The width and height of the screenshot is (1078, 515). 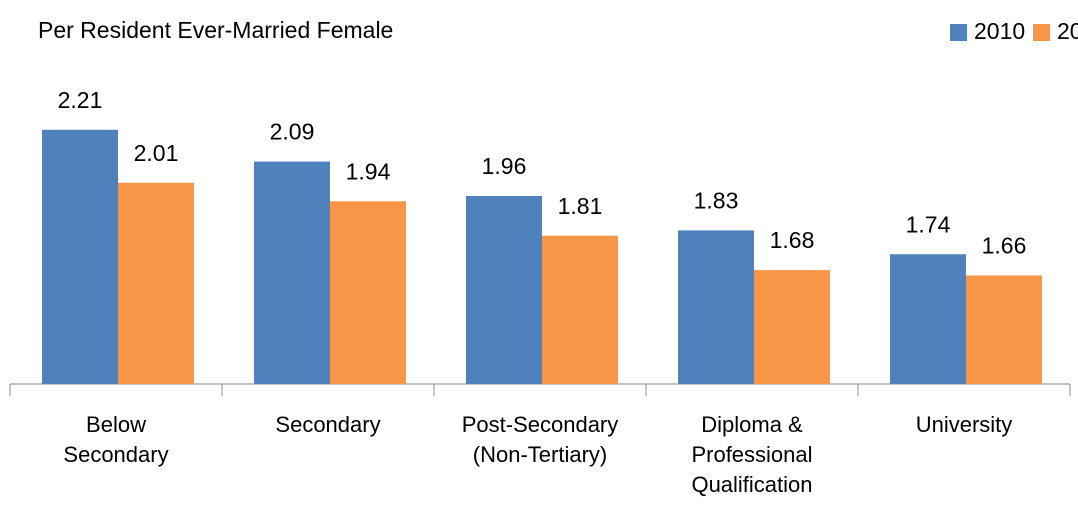 I want to click on value-label: 1.81, so click(x=580, y=206).